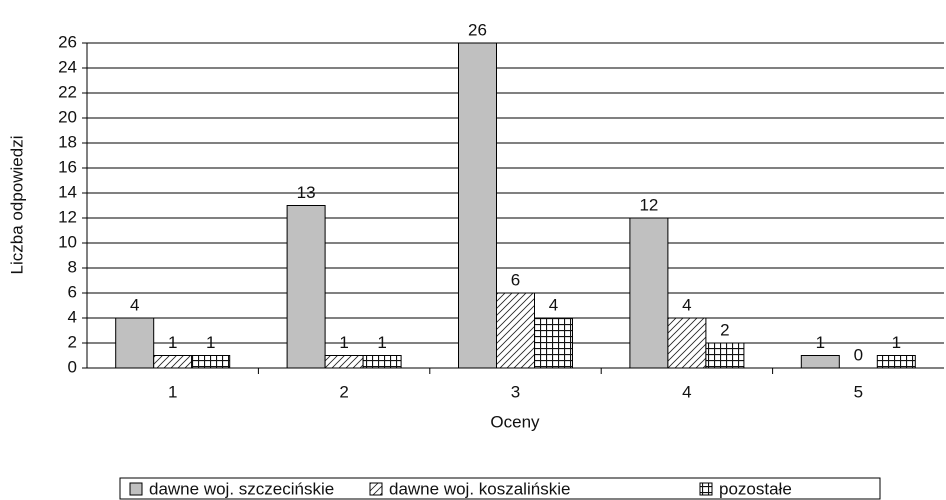 The width and height of the screenshot is (946, 500). Describe the element at coordinates (16, 205) in the screenshot. I see `y-axis-title: Liczba odpowiedzi` at that location.